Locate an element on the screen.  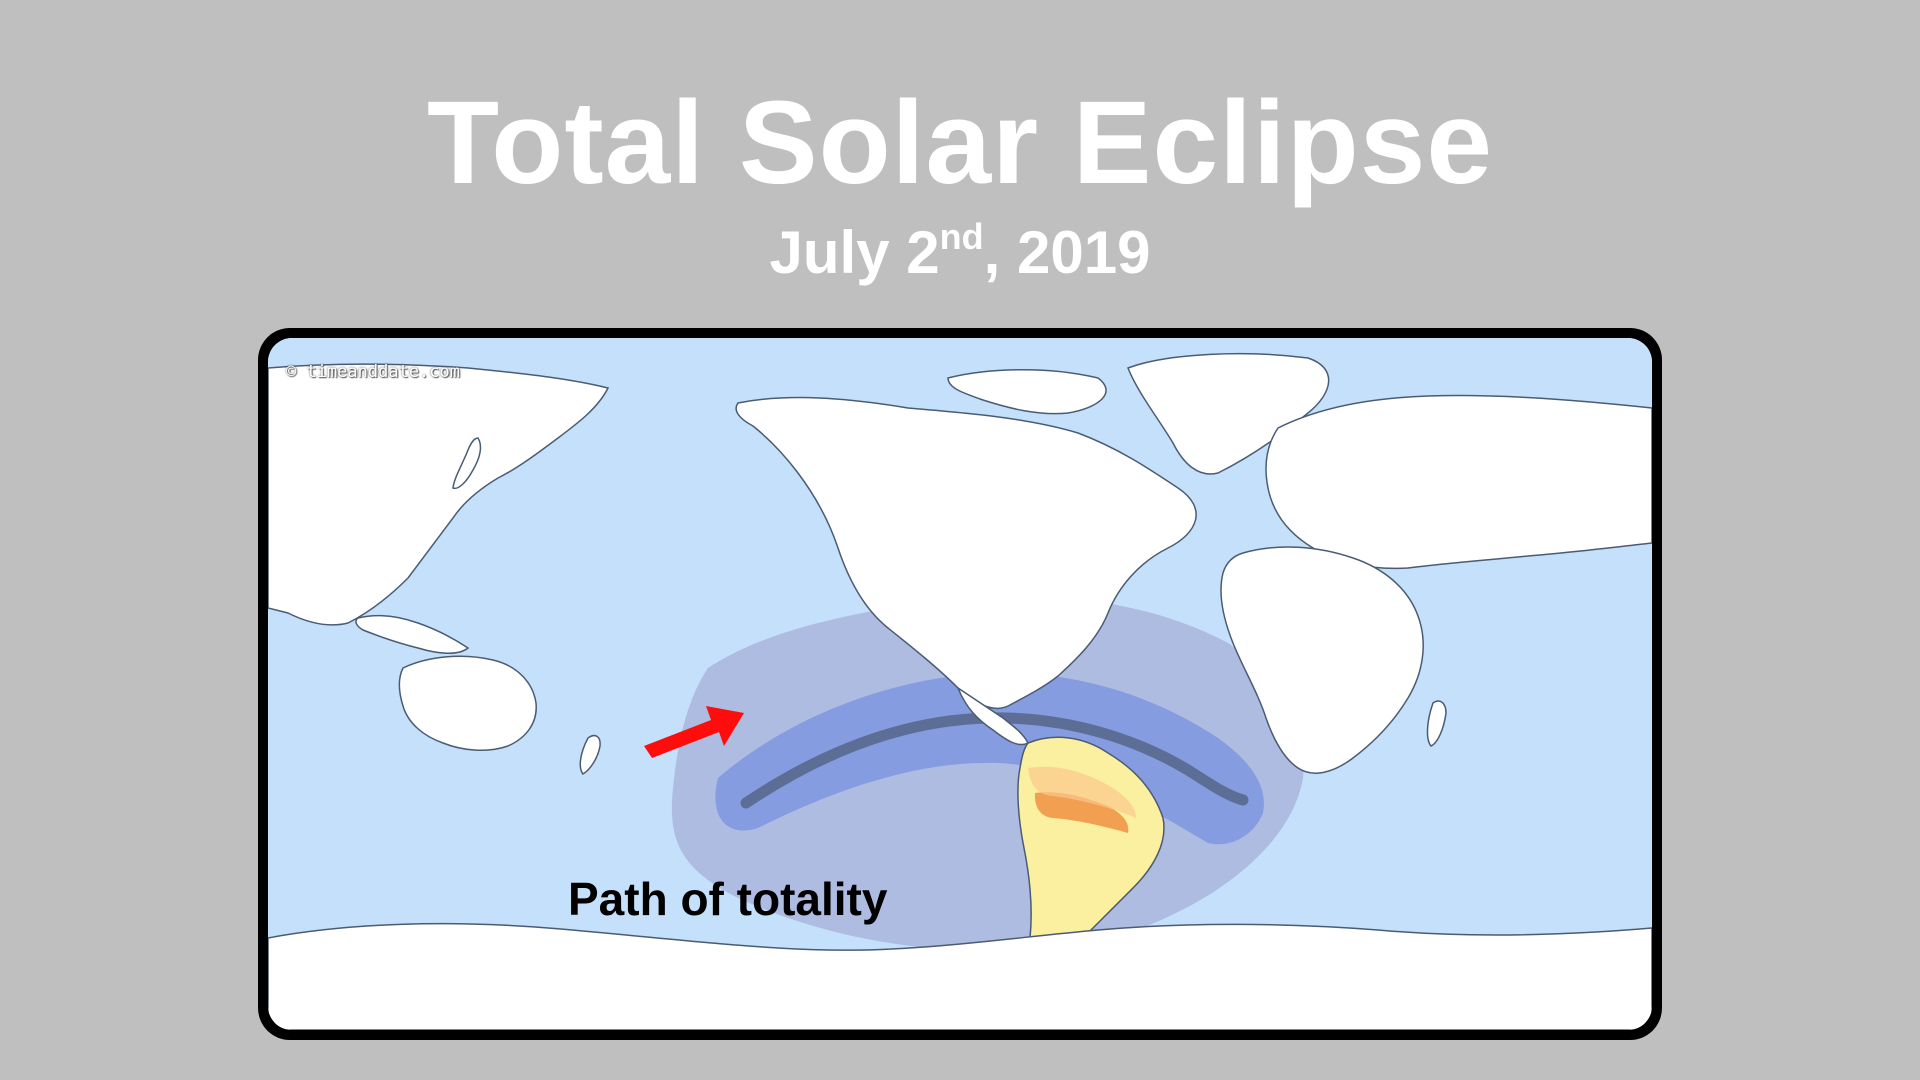
eclipse-land-shading is located at coordinates (1082, 792).